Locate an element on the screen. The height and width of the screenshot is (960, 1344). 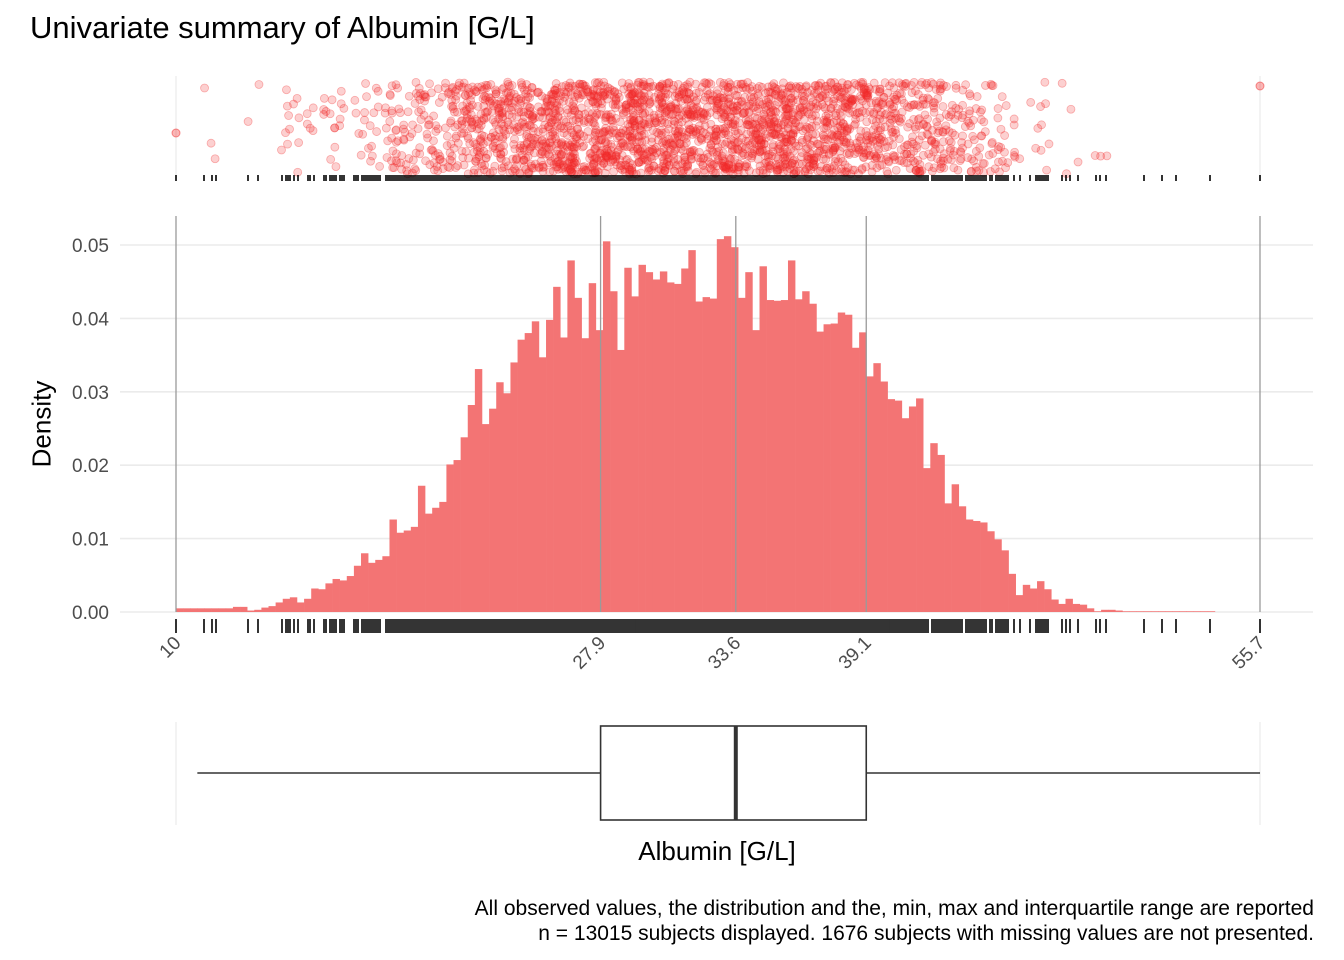
x-tick-label: 27.9 is located at coordinates (589, 653).